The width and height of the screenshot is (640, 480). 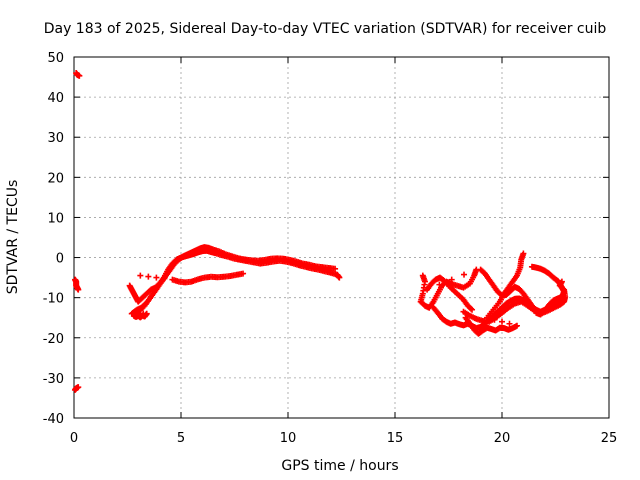 I want to click on series-cluster-left, so click(x=448, y=289).